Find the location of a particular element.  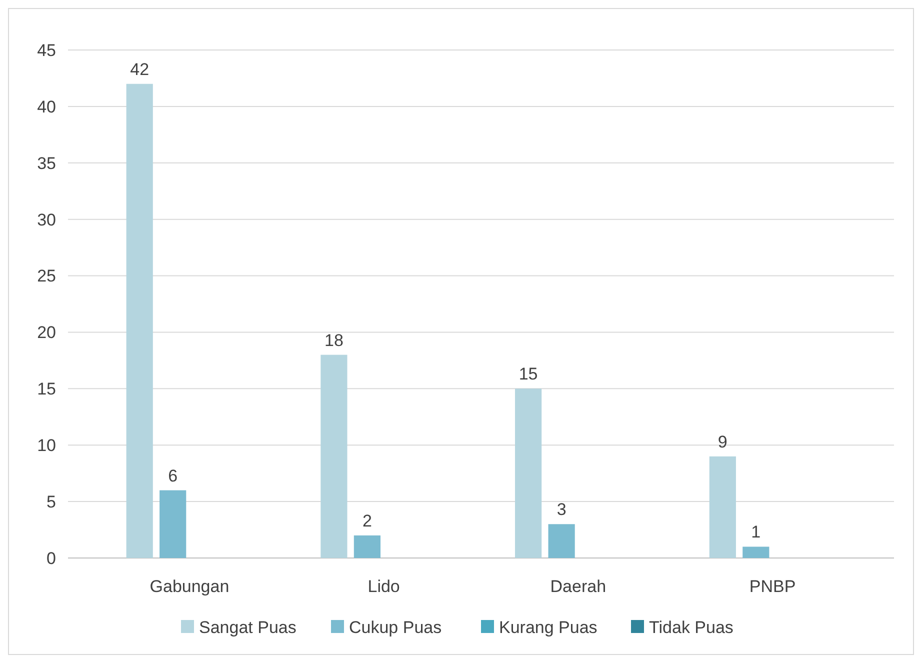

data-label: 42 is located at coordinates (140, 69).